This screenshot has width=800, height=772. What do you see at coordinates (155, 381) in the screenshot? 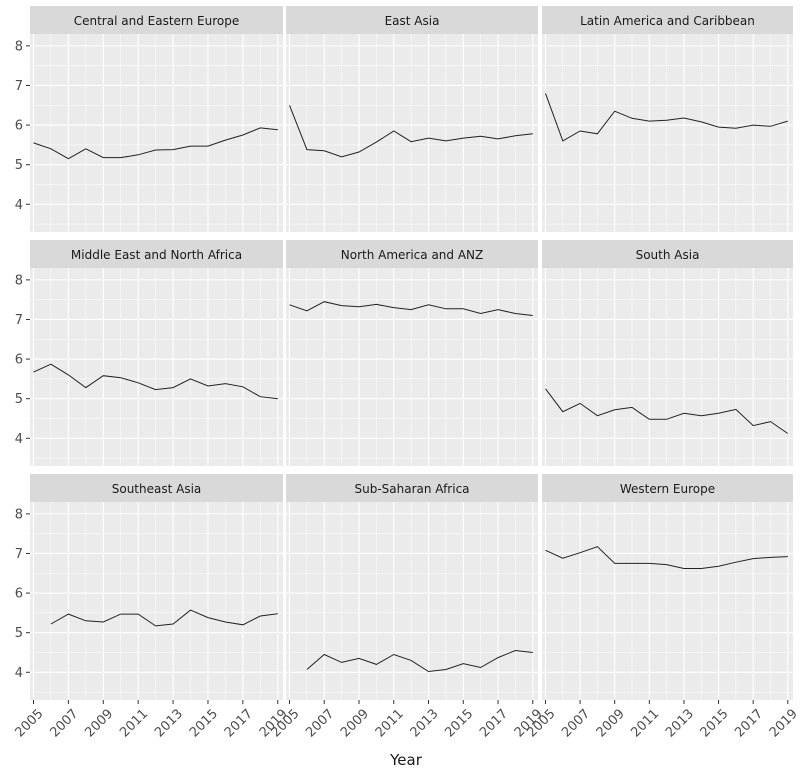
I see `series-line-middle-east-and-north-africa` at bounding box center [155, 381].